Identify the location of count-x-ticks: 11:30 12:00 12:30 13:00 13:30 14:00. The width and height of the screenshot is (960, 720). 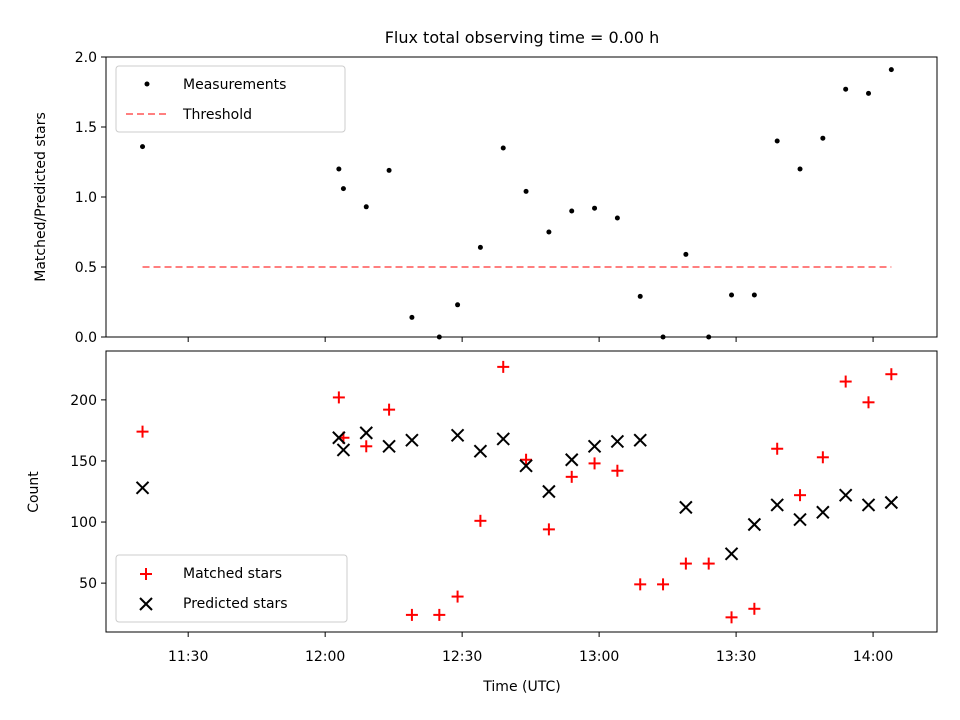
(530, 648).